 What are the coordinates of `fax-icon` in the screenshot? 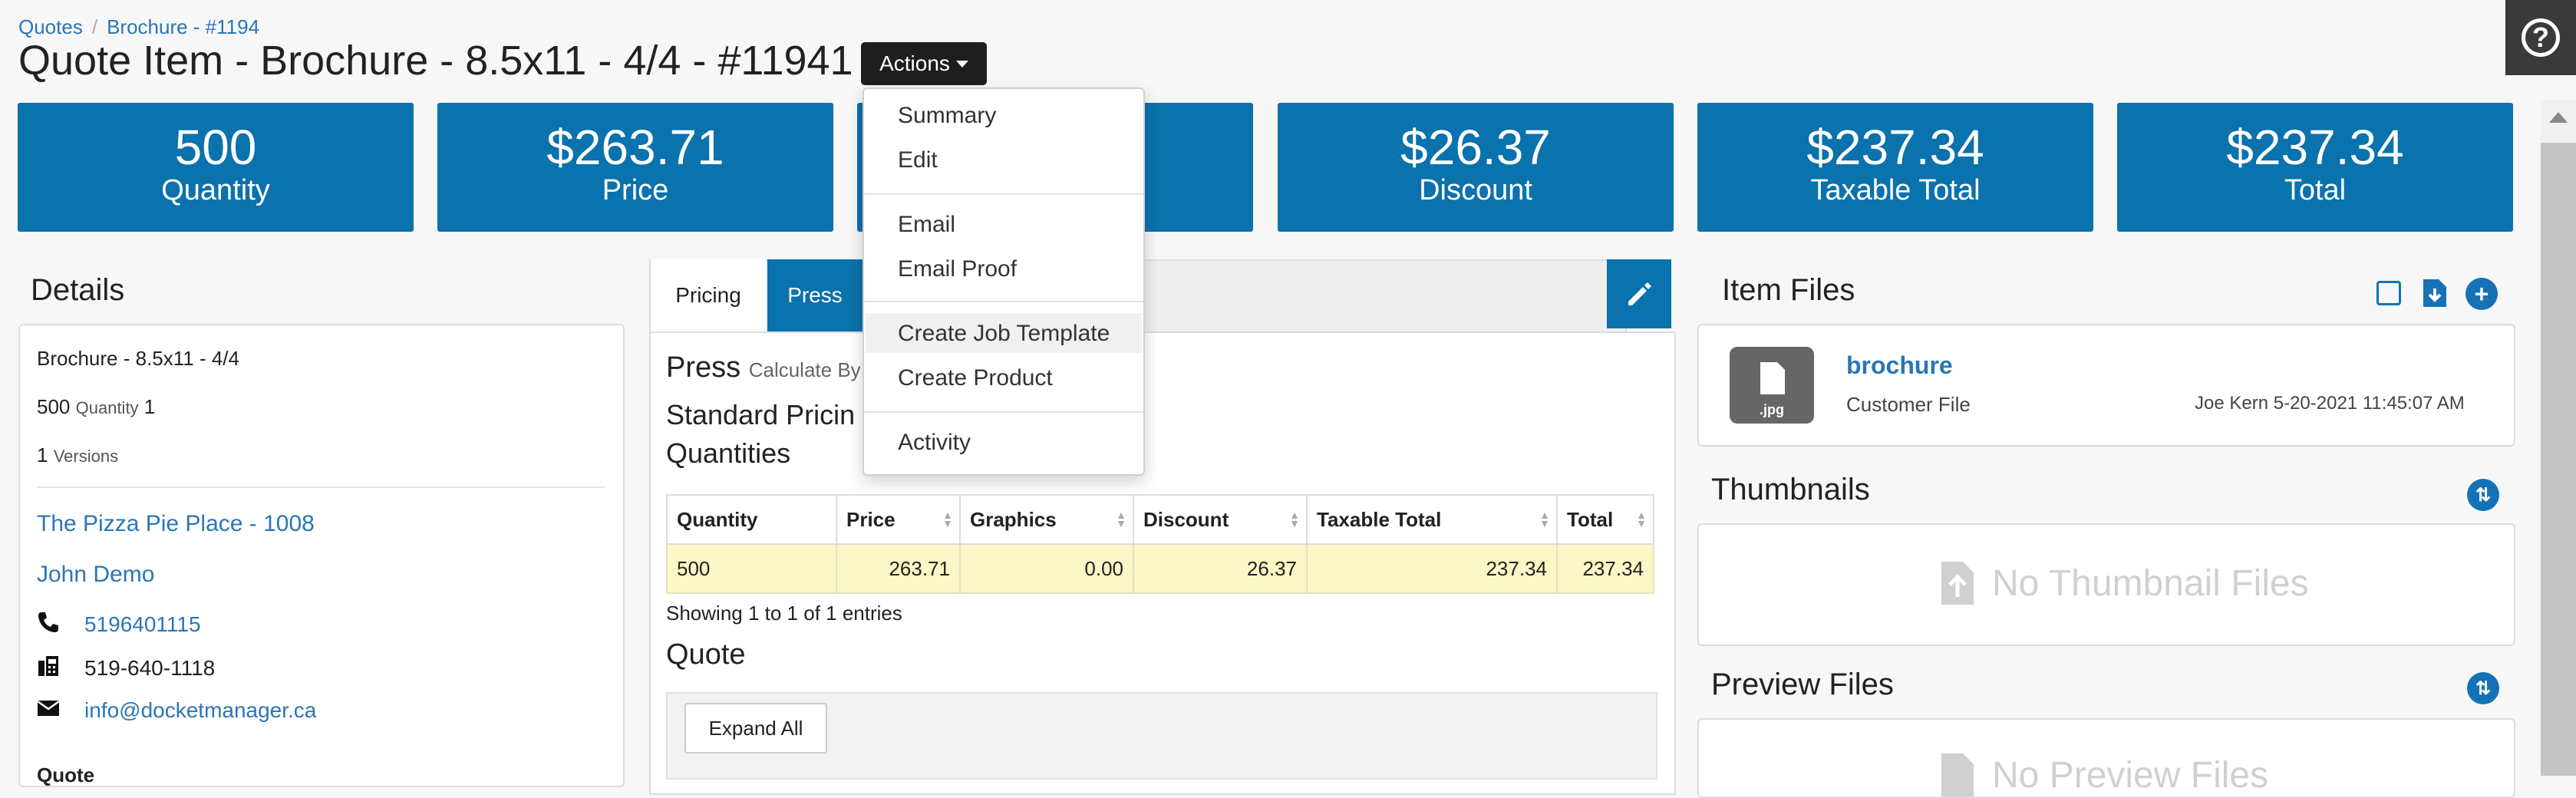 It's located at (48, 668).